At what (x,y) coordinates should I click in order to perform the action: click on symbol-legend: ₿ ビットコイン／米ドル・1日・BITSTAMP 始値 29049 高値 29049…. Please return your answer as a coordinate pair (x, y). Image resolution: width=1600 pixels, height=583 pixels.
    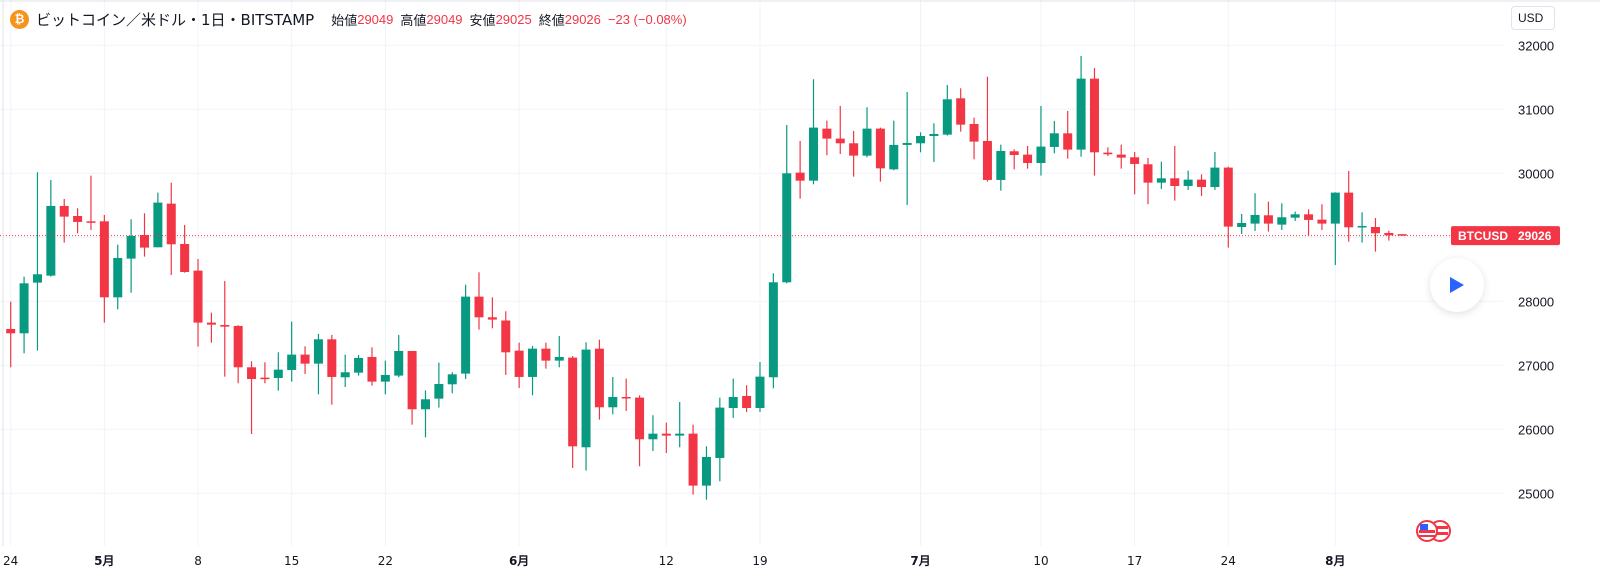
    Looking at the image, I should click on (348, 19).